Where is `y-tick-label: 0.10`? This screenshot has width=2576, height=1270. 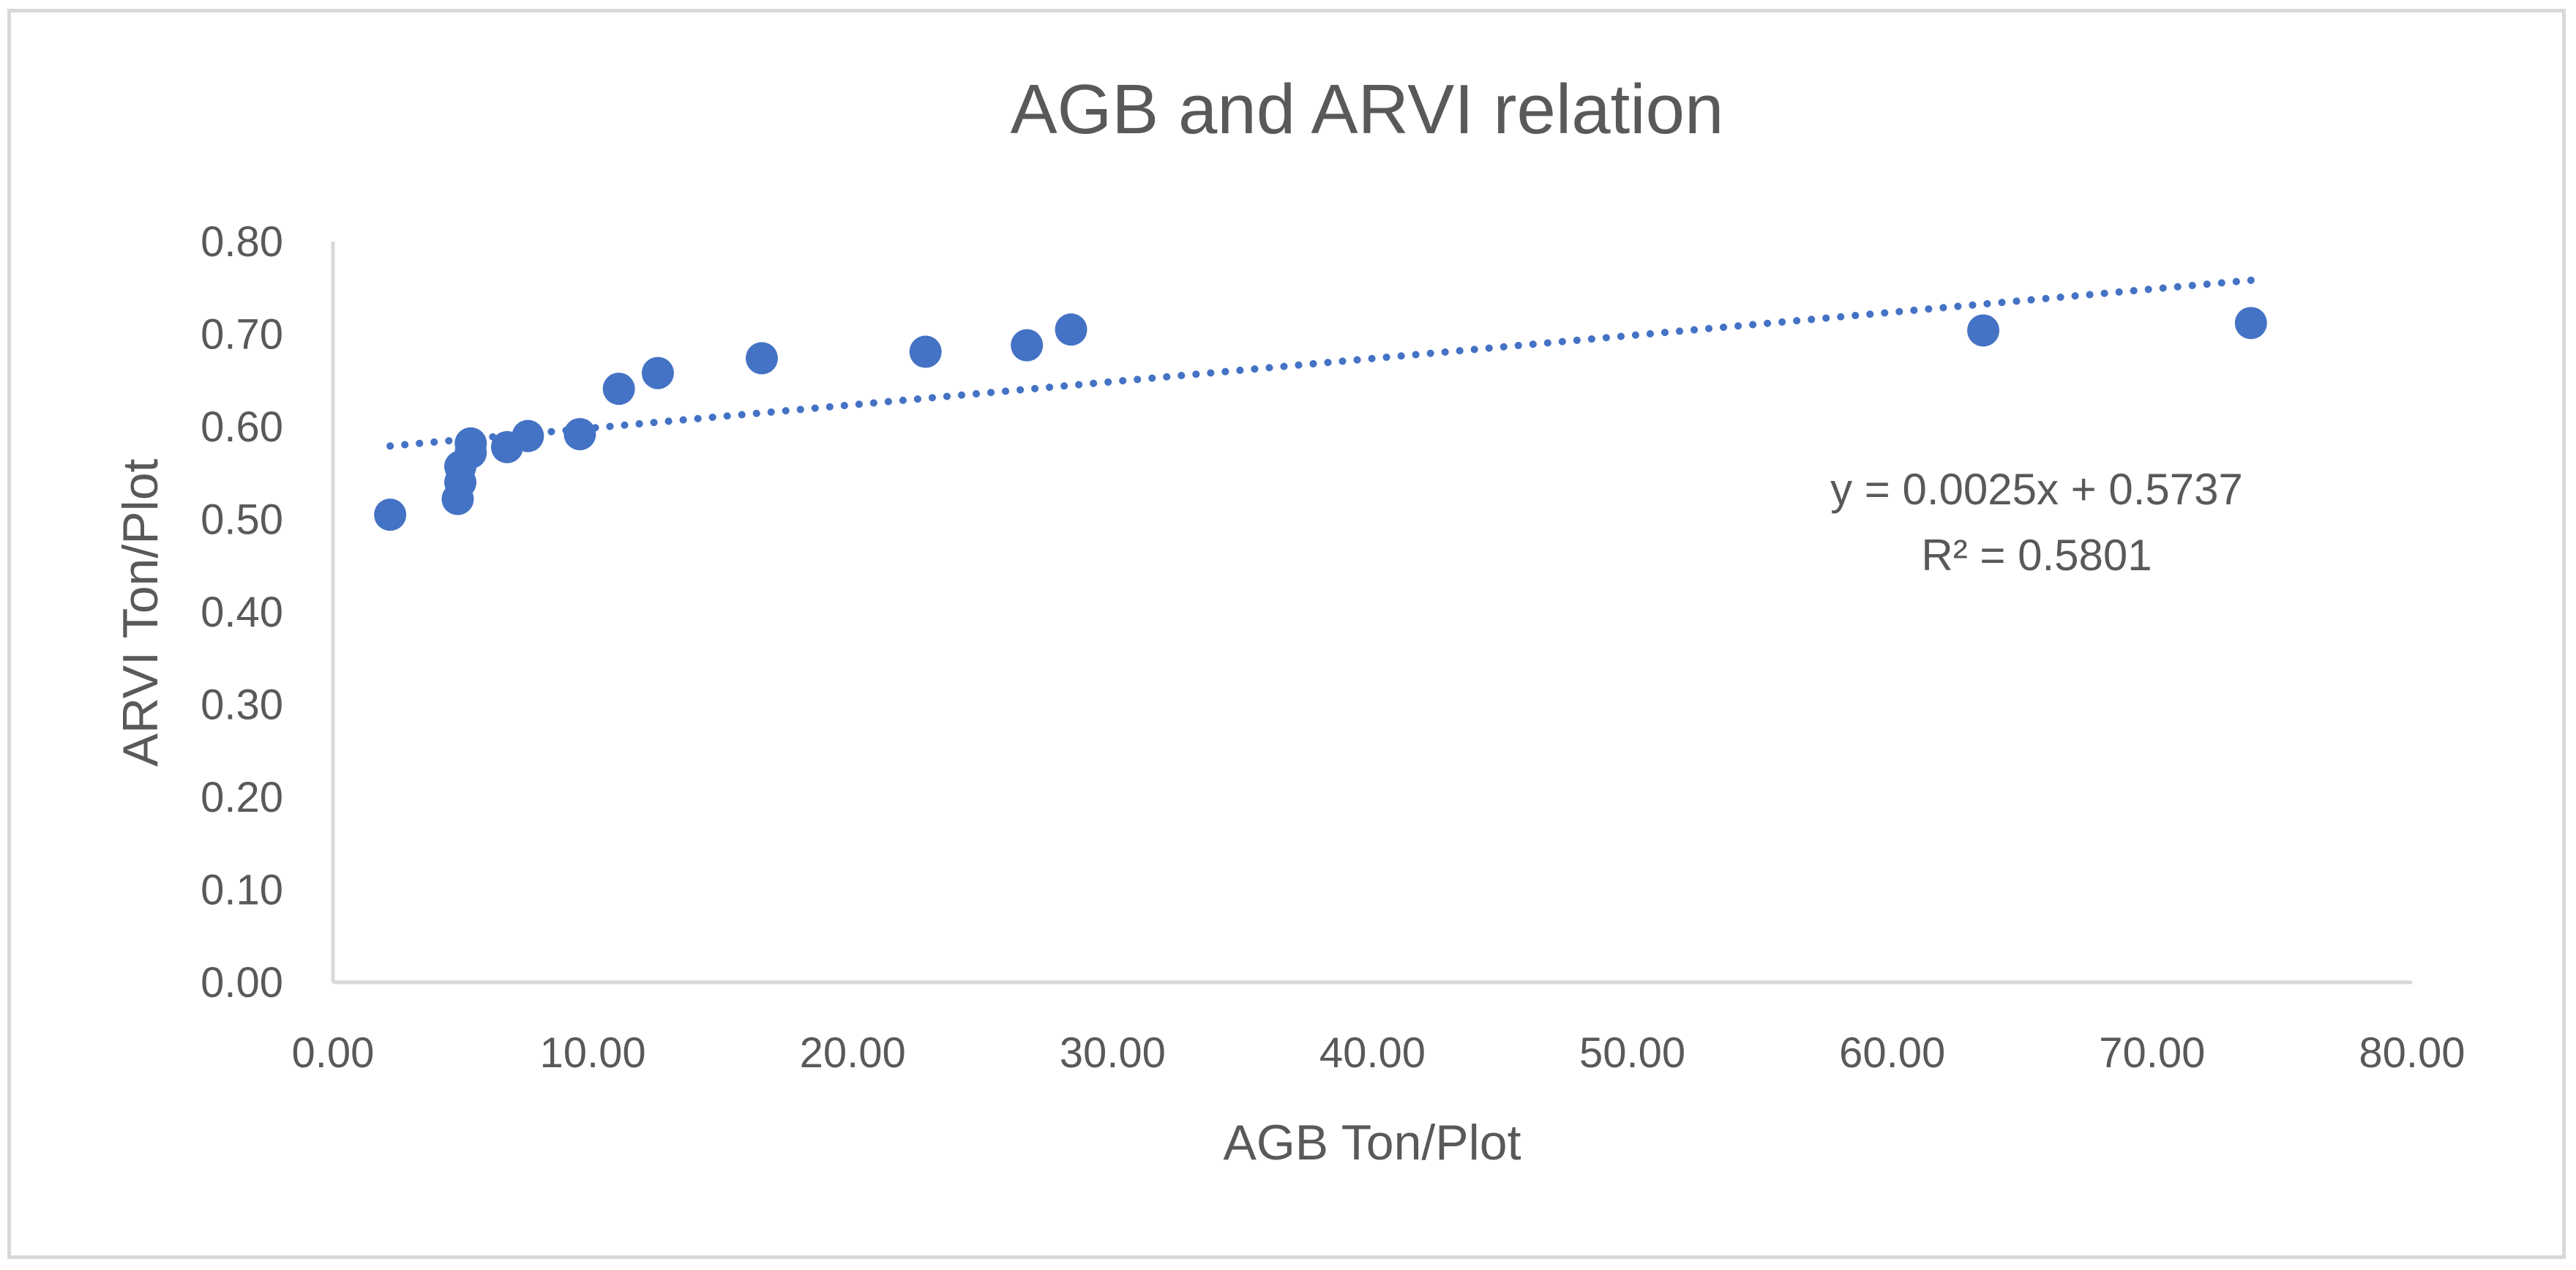 y-tick-label: 0.10 is located at coordinates (242, 890).